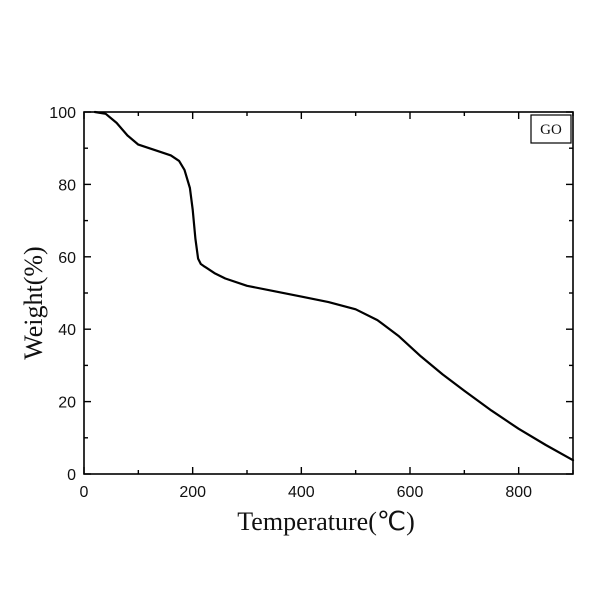 The image size is (614, 606). What do you see at coordinates (67, 403) in the screenshot?
I see `y-tick-label: 20` at bounding box center [67, 403].